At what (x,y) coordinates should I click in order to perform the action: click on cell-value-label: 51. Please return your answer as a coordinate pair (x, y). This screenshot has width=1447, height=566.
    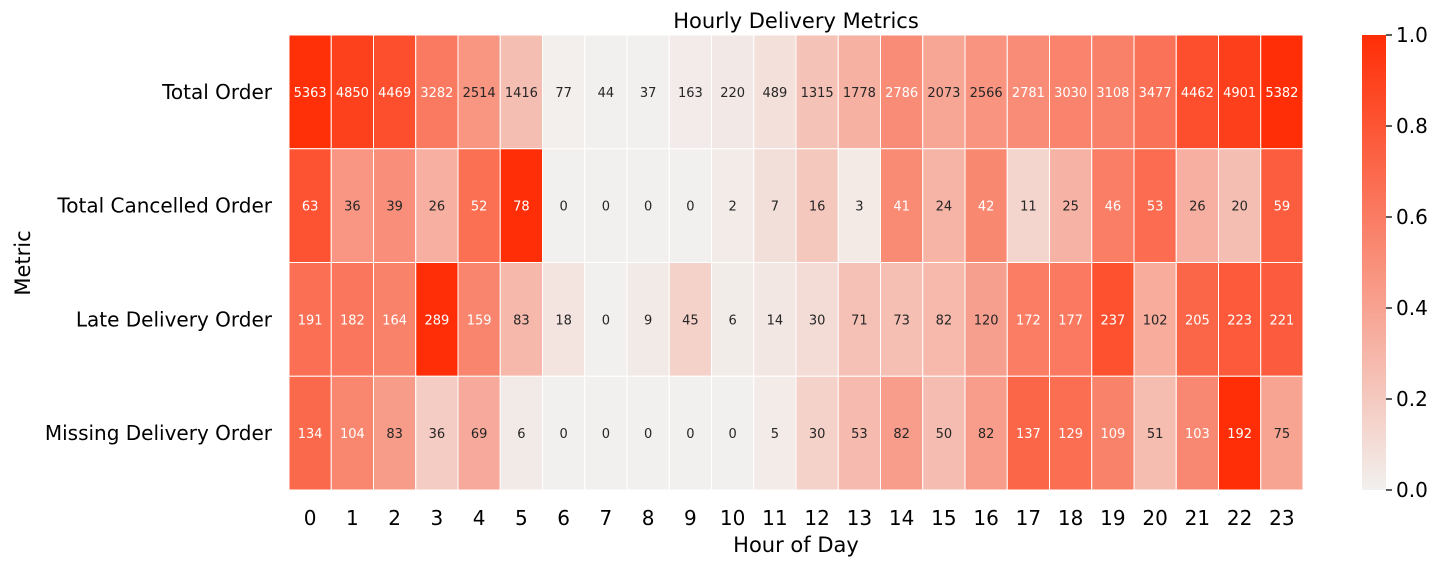
    Looking at the image, I should click on (1155, 434).